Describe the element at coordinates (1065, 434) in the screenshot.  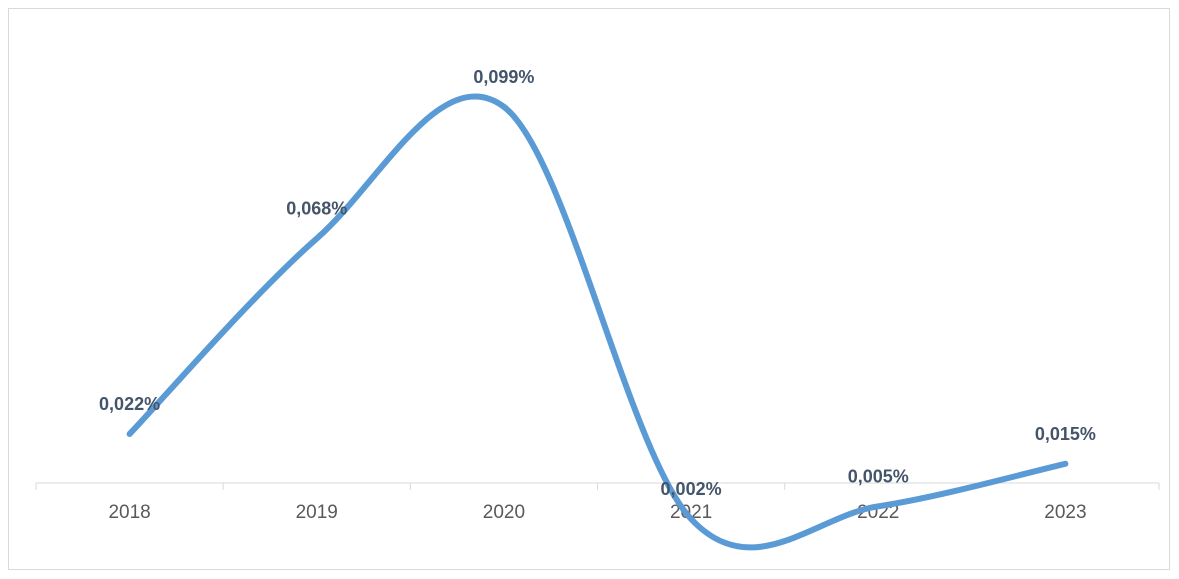
I see `data-label-2023: 0,015%` at that location.